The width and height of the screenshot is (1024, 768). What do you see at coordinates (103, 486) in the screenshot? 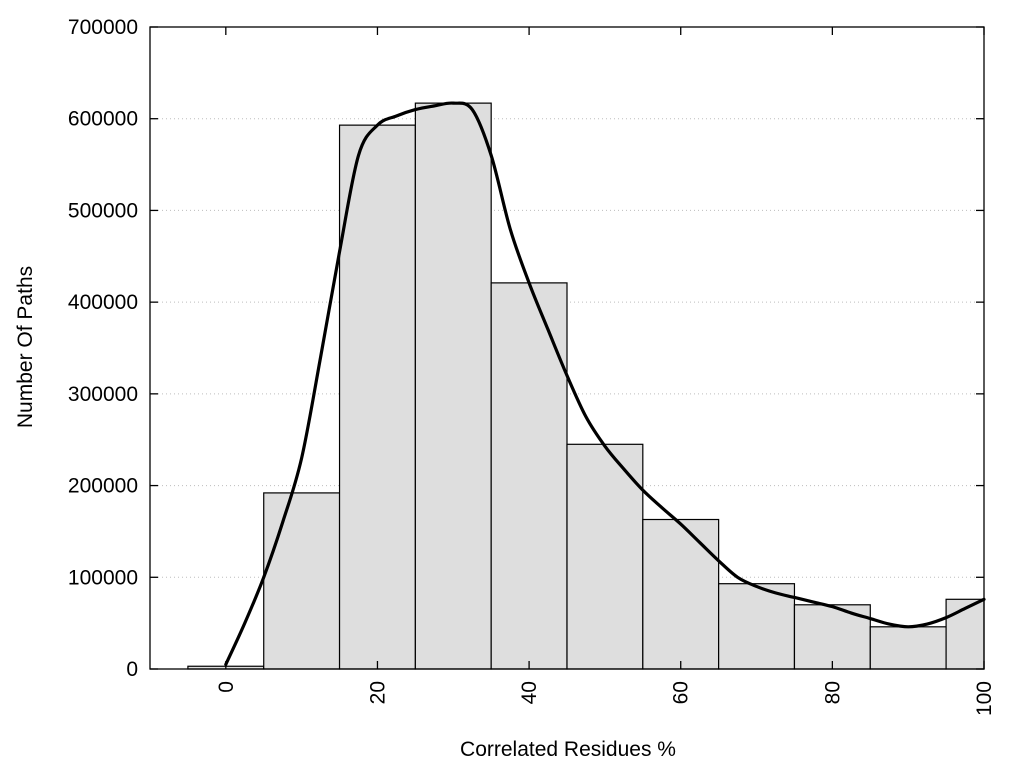
I see `y-tick-label: 200000` at bounding box center [103, 486].